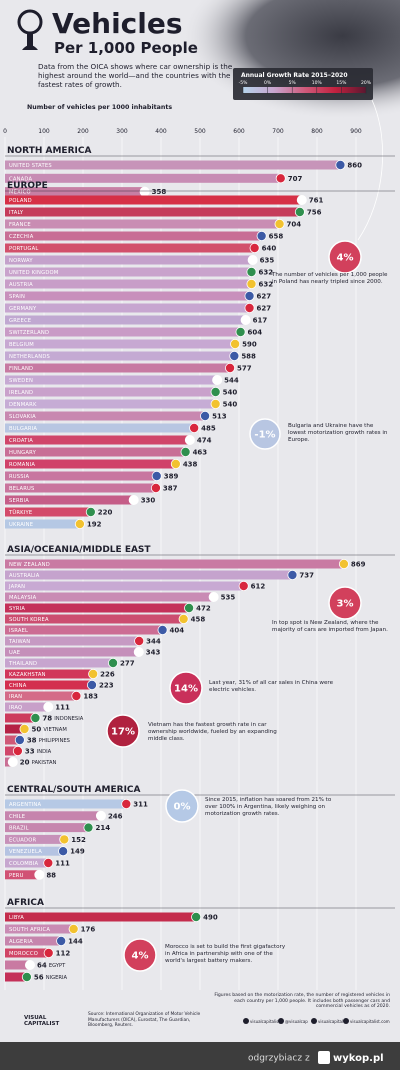  What do you see at coordinates (230, 393) in the screenshot?
I see `value-label: 540` at bounding box center [230, 393].